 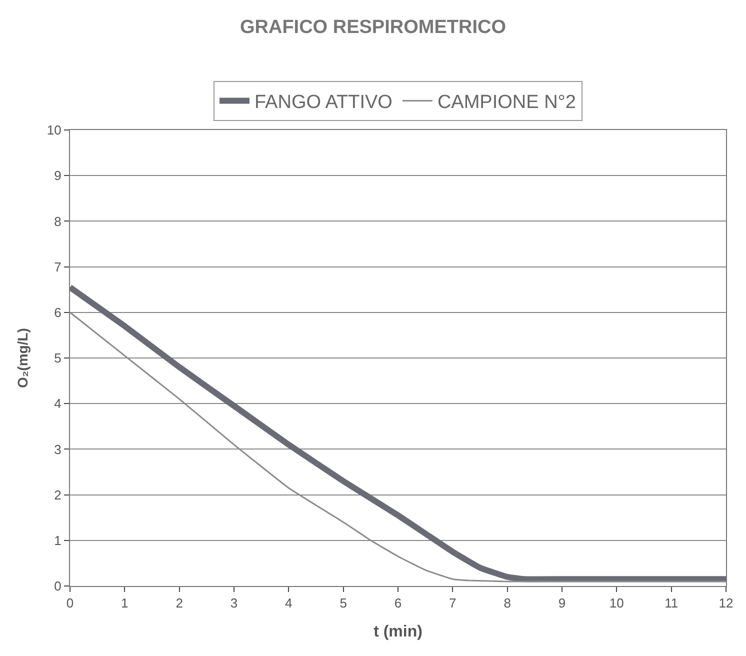 I want to click on legend-label: CAMPIONE N°2, so click(x=506, y=103).